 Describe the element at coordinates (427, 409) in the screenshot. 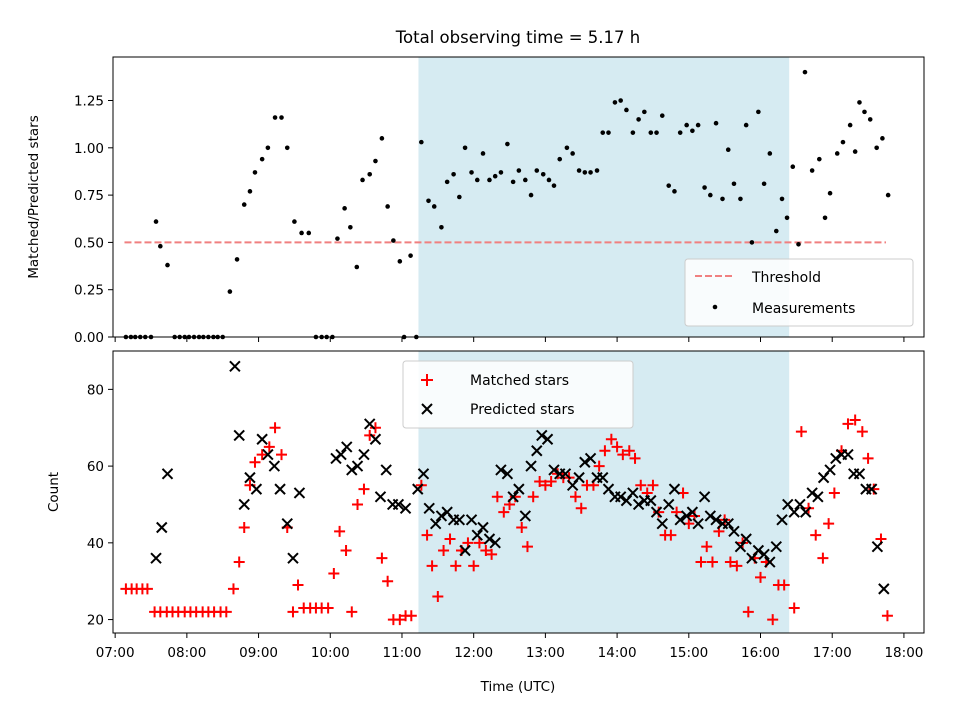

I see `legend-predicted-marker` at that location.